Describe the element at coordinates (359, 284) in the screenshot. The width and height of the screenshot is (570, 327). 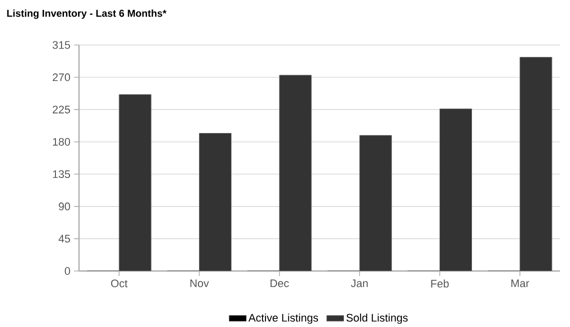
I see `x-tick-label: Jan` at that location.